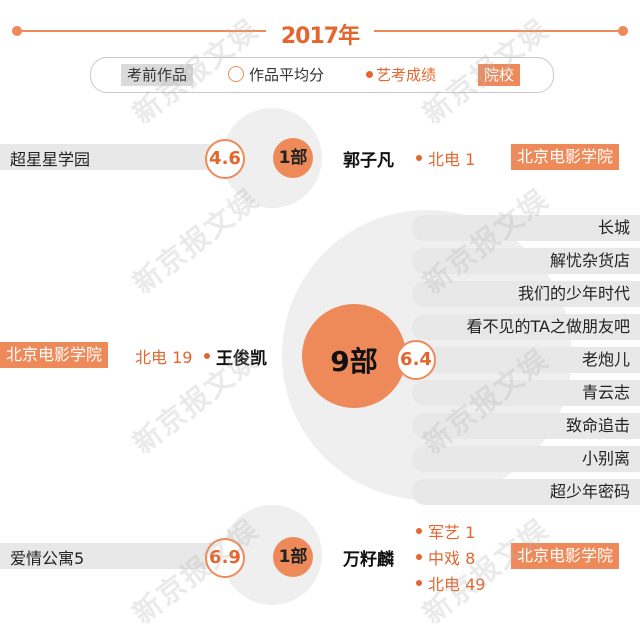 The width and height of the screenshot is (640, 632). I want to click on person2-count-circle, so click(354, 356).